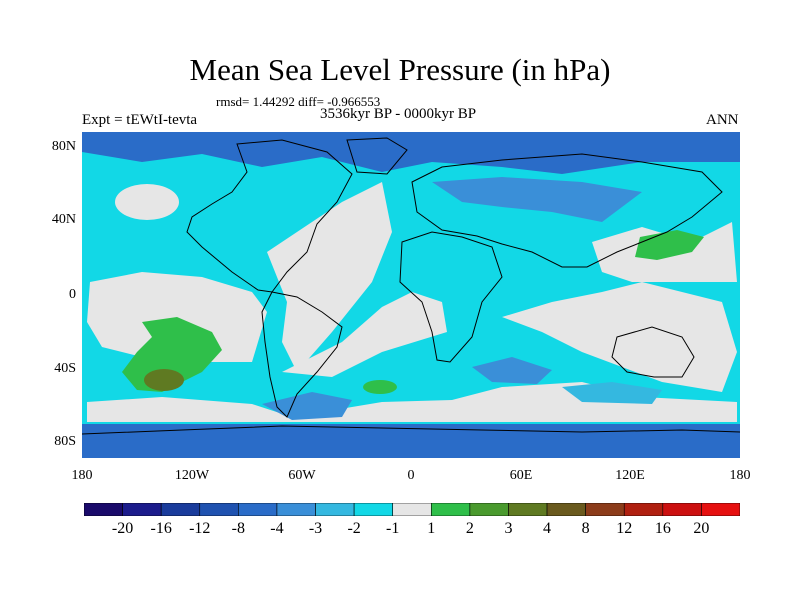 The width and height of the screenshot is (800, 600). What do you see at coordinates (72, 294) in the screenshot?
I see `lat-label-0: 0` at bounding box center [72, 294].